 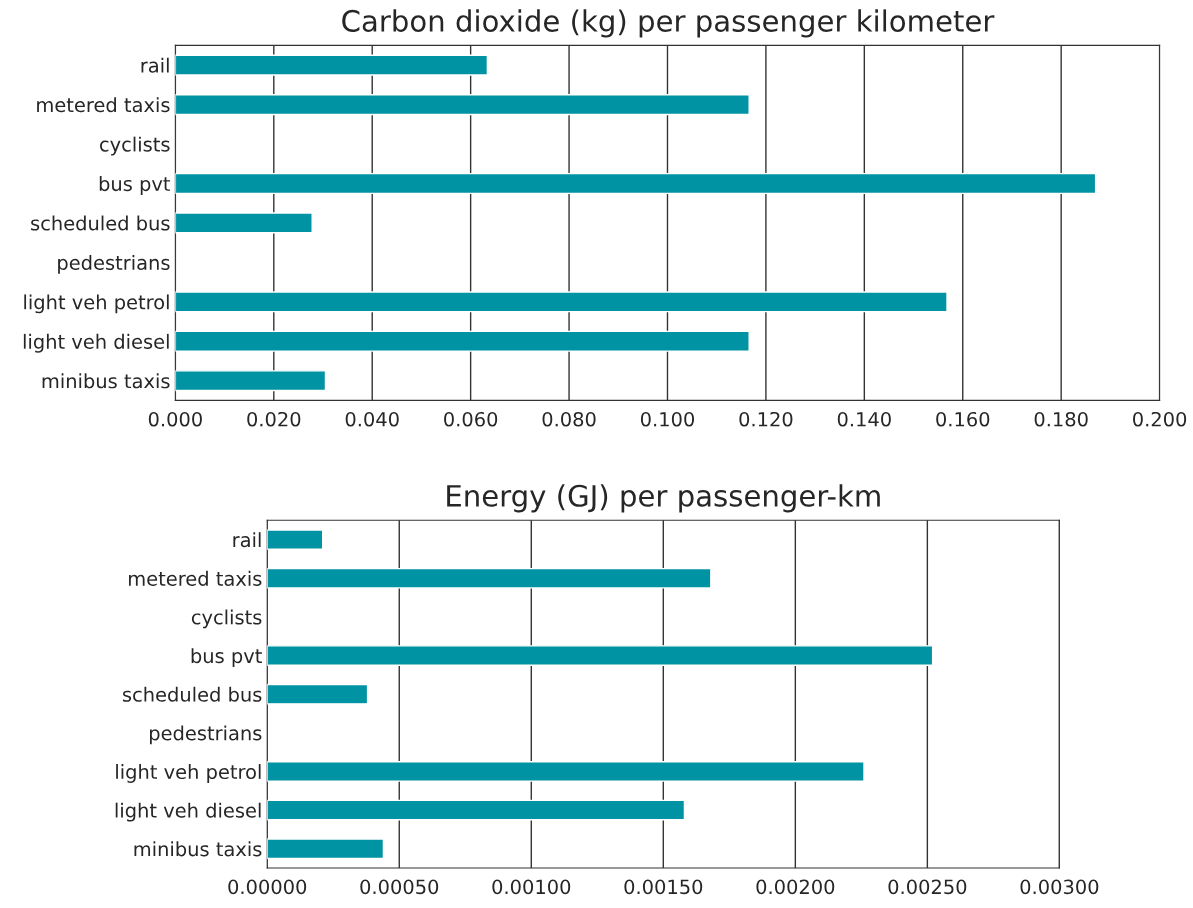 What do you see at coordinates (663, 887) in the screenshot?
I see `x-tick-label: 0.00150` at bounding box center [663, 887].